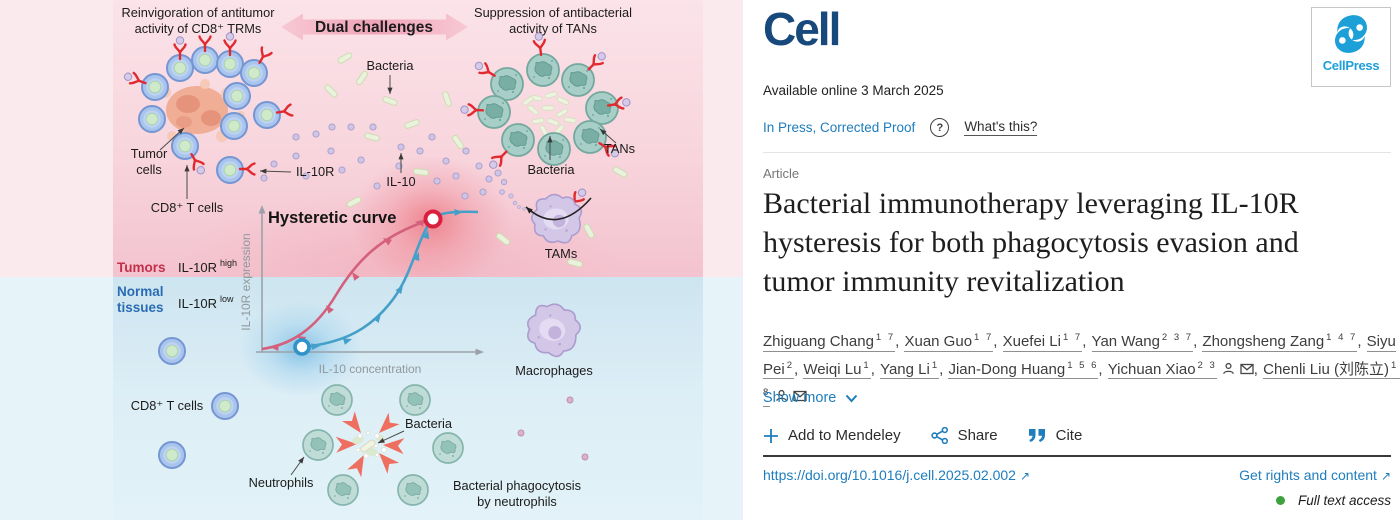 Image resolution: width=1400 pixels, height=520 pixels. I want to click on available-online-date: Available online 3 March 2025, so click(853, 90).